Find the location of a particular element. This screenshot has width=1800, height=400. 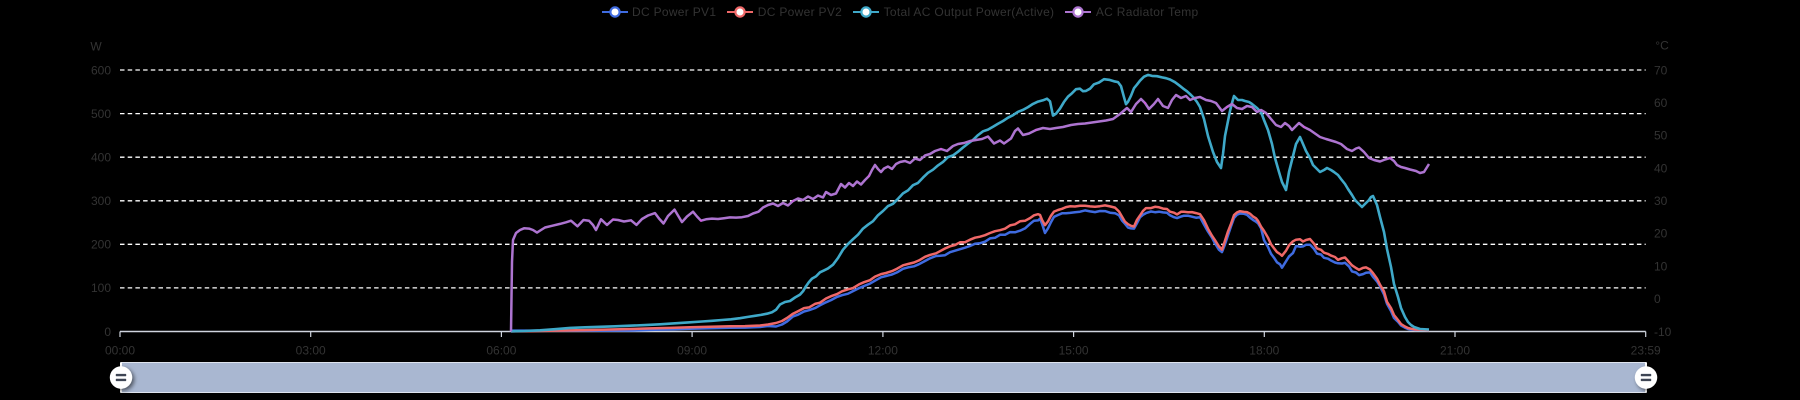

svg-text: 70 is located at coordinates (1661, 70).